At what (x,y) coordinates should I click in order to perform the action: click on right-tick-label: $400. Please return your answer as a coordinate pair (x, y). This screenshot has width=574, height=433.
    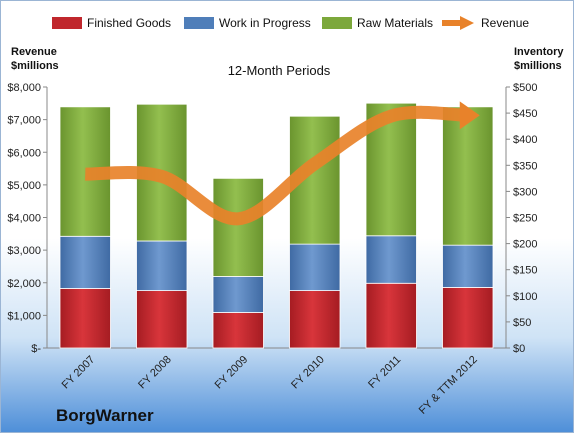
    Looking at the image, I should click on (525, 140).